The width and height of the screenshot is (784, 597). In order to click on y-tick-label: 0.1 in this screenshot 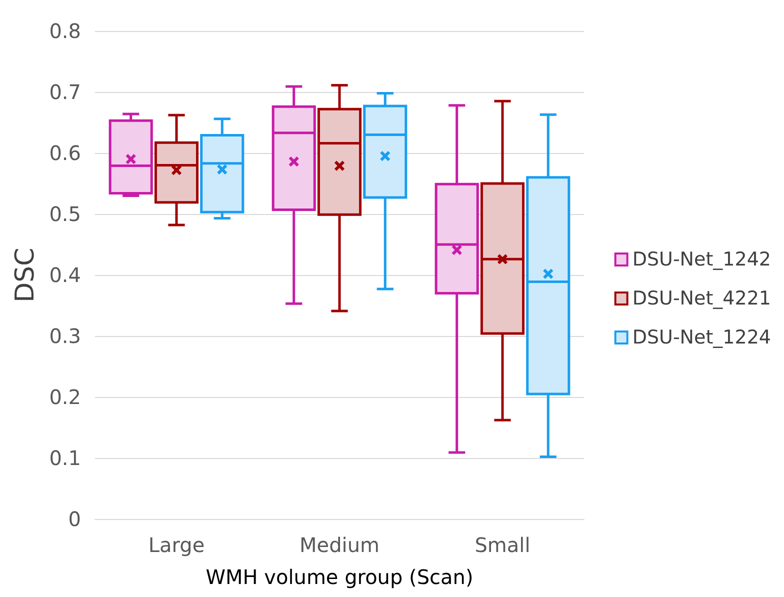, I will do `click(65, 458)`.